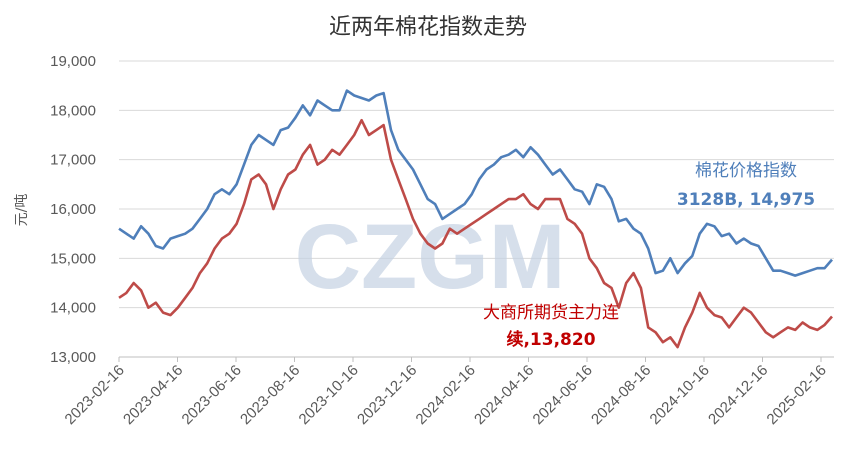 Image resolution: width=856 pixels, height=465 pixels. What do you see at coordinates (738, 395) in the screenshot?
I see `x-tick-label: 2024-12-16` at bounding box center [738, 395].